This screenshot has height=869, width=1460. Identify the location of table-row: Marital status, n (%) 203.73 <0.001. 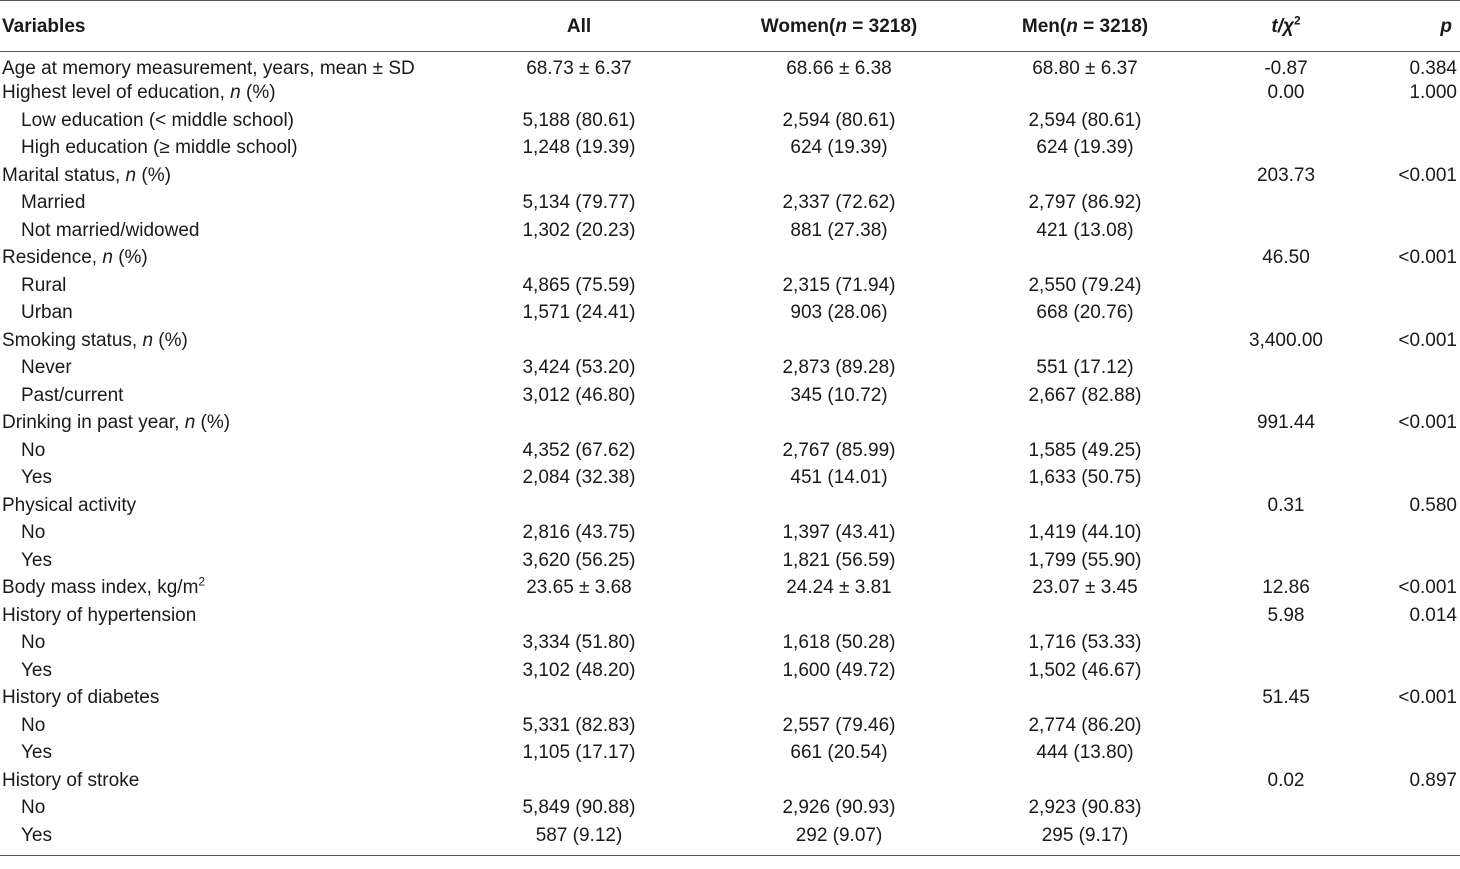
(730, 176).